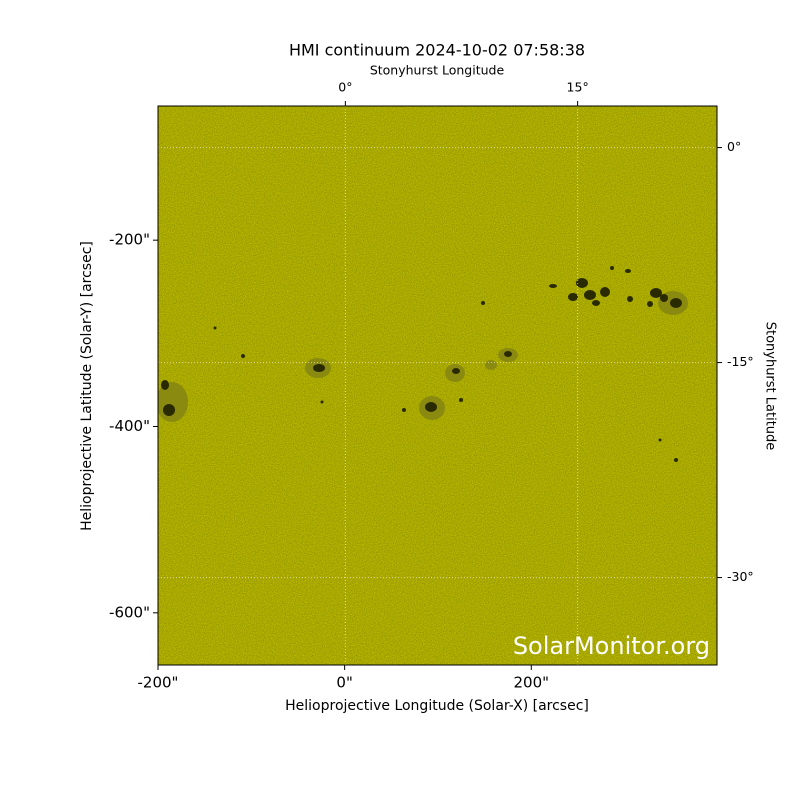  I want to click on y-tick-label: -400", so click(129, 426).